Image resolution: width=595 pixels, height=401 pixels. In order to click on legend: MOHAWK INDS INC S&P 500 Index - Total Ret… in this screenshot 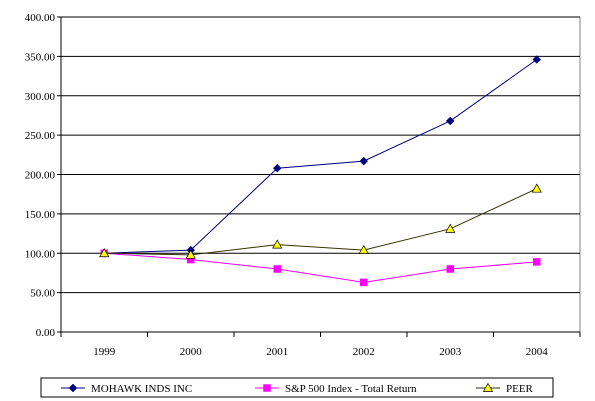, I will do `click(297, 387)`.